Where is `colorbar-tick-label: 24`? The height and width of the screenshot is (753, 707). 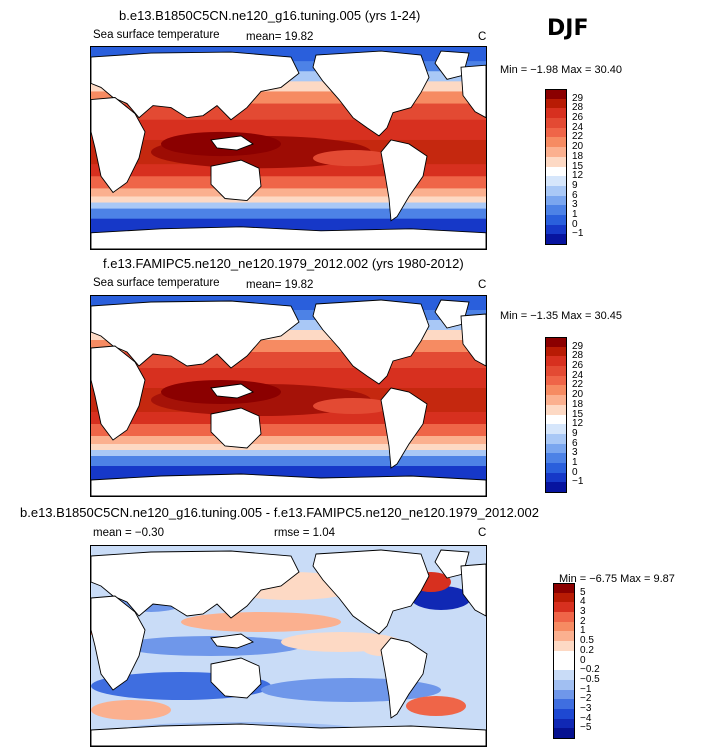 colorbar-tick-label: 24 is located at coordinates (578, 127).